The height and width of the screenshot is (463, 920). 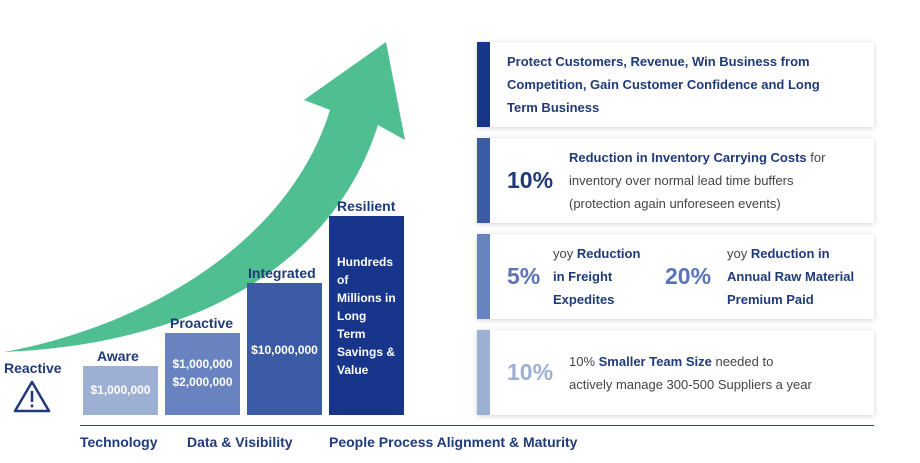 What do you see at coordinates (240, 442) in the screenshot?
I see `axis-label-data-visibility: Data & Visibility` at bounding box center [240, 442].